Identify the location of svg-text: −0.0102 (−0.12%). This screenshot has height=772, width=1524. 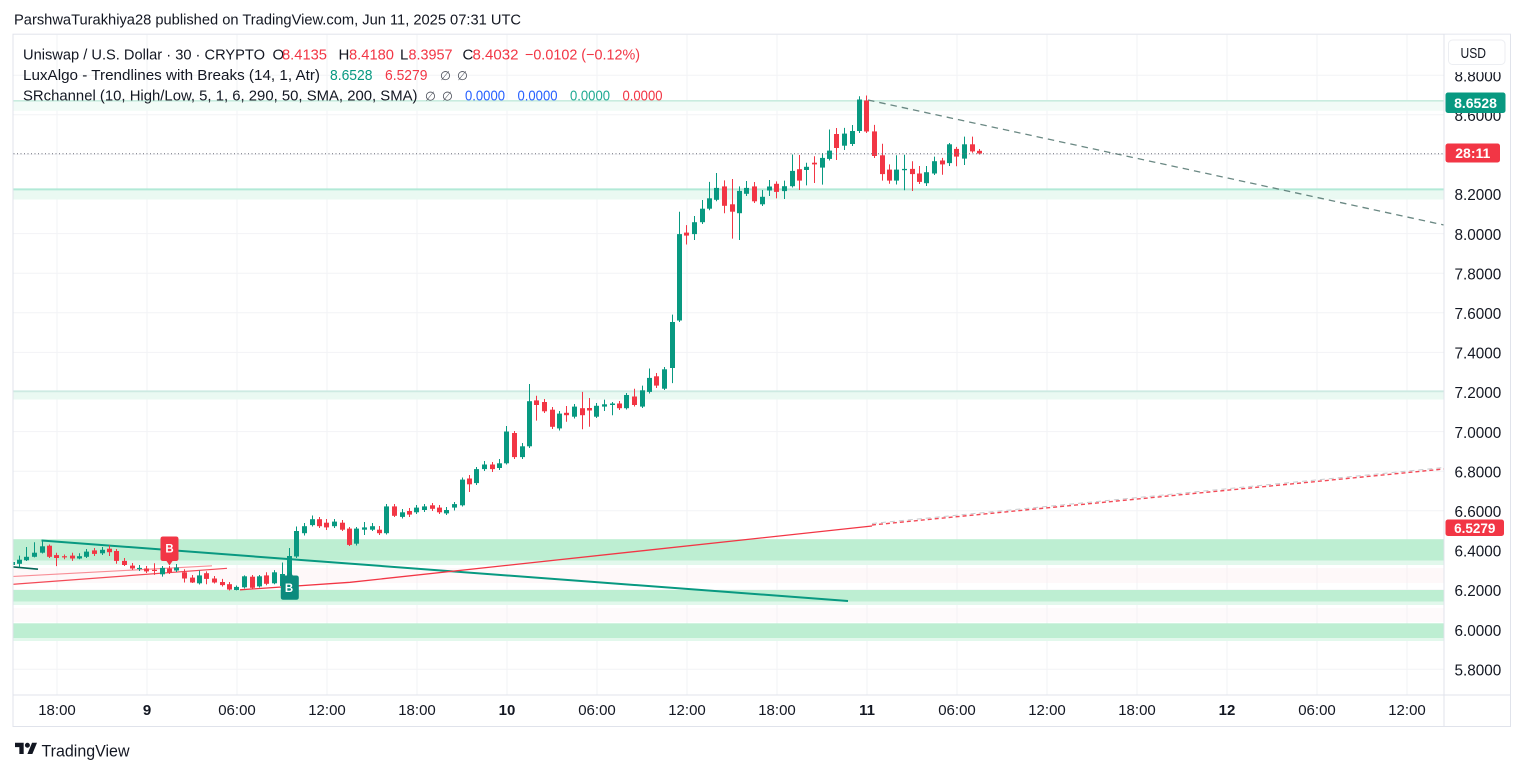
(582, 55).